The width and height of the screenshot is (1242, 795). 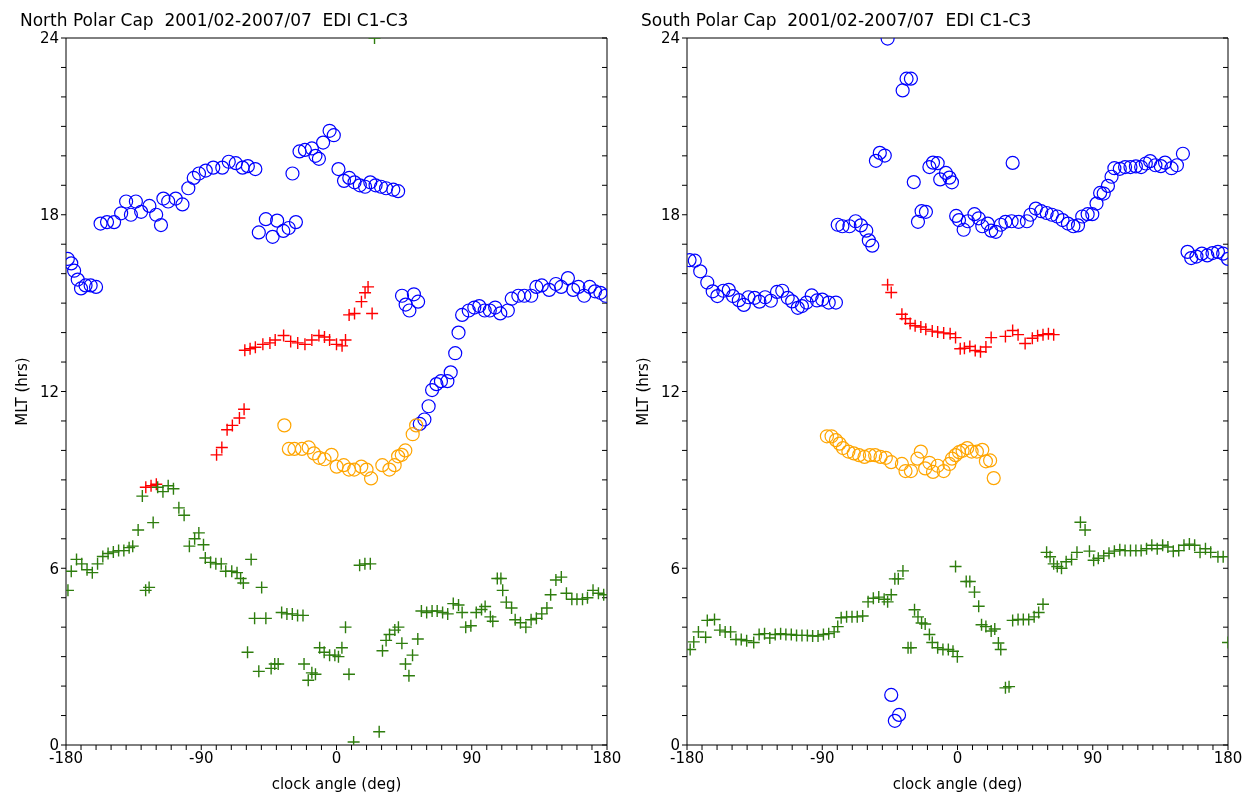 I want to click on chart-title: South Polar Cap 2001/02-2007/07 EDI C1-C3, so click(x=836, y=20).